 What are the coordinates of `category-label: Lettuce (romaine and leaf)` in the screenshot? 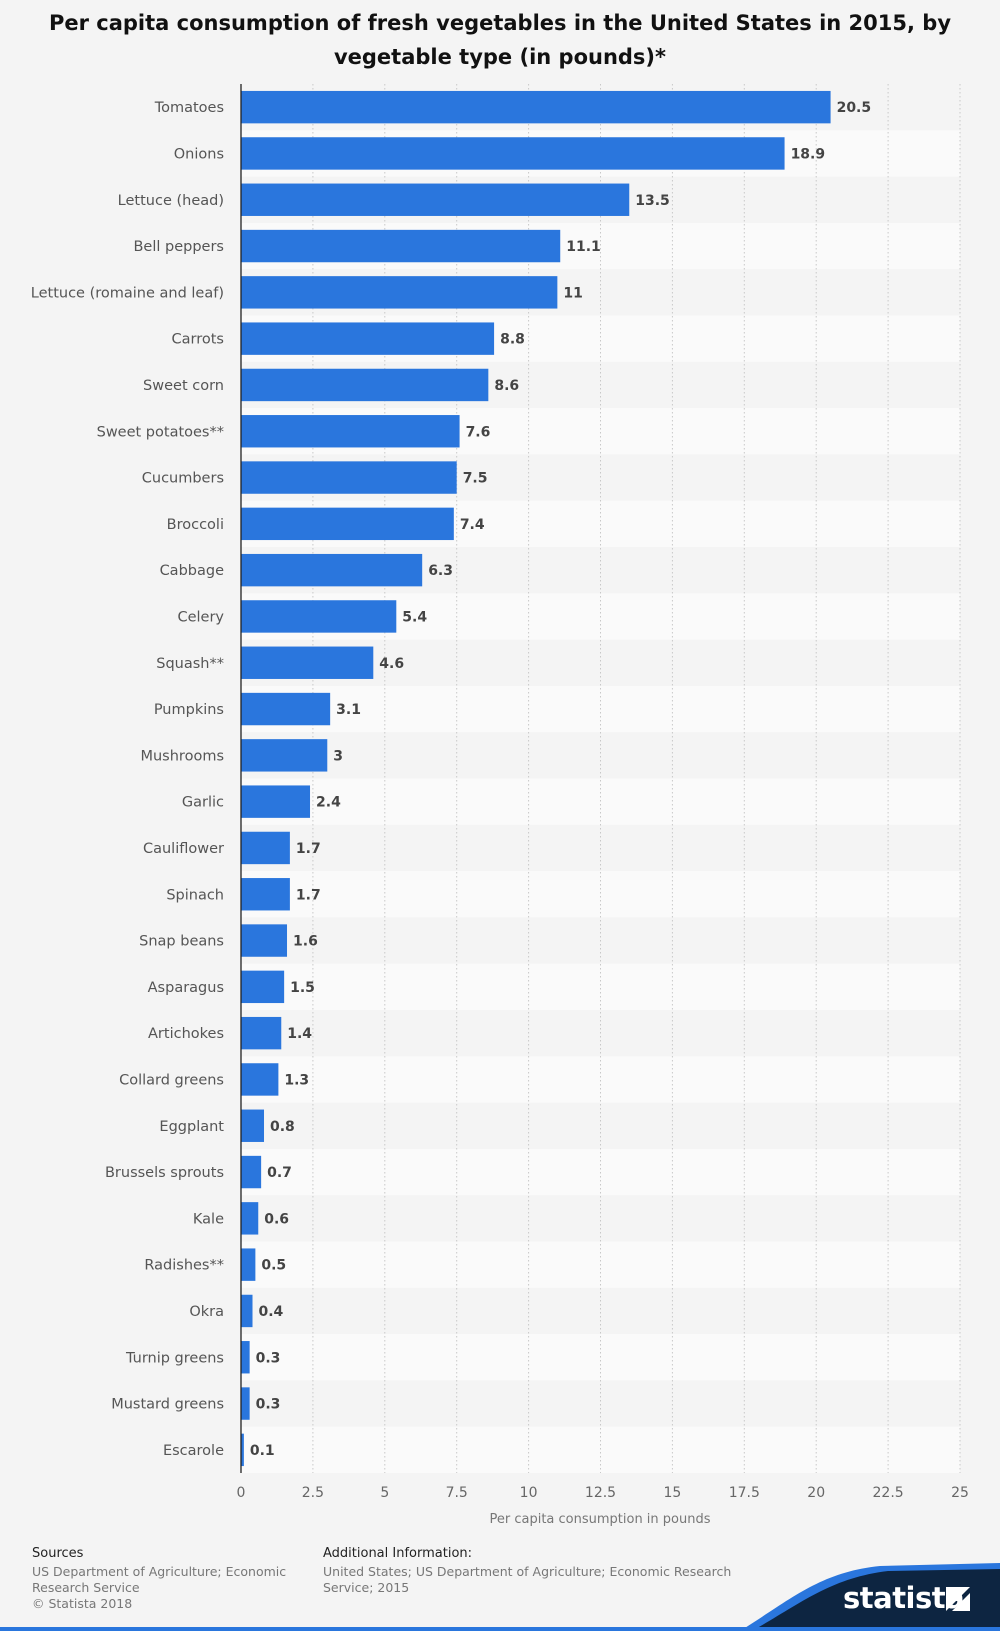 It's located at (127, 293).